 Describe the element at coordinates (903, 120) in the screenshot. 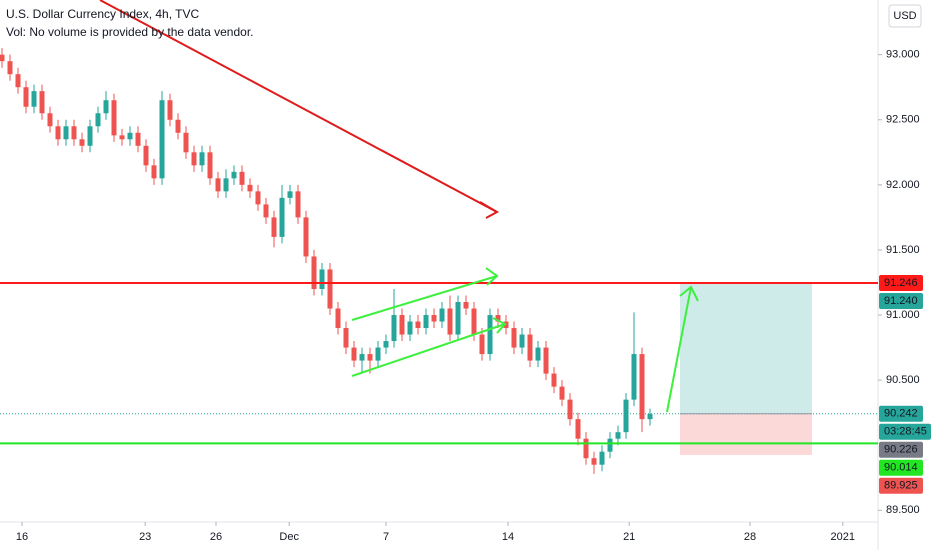

I see `y-tick-label: 92.500` at that location.